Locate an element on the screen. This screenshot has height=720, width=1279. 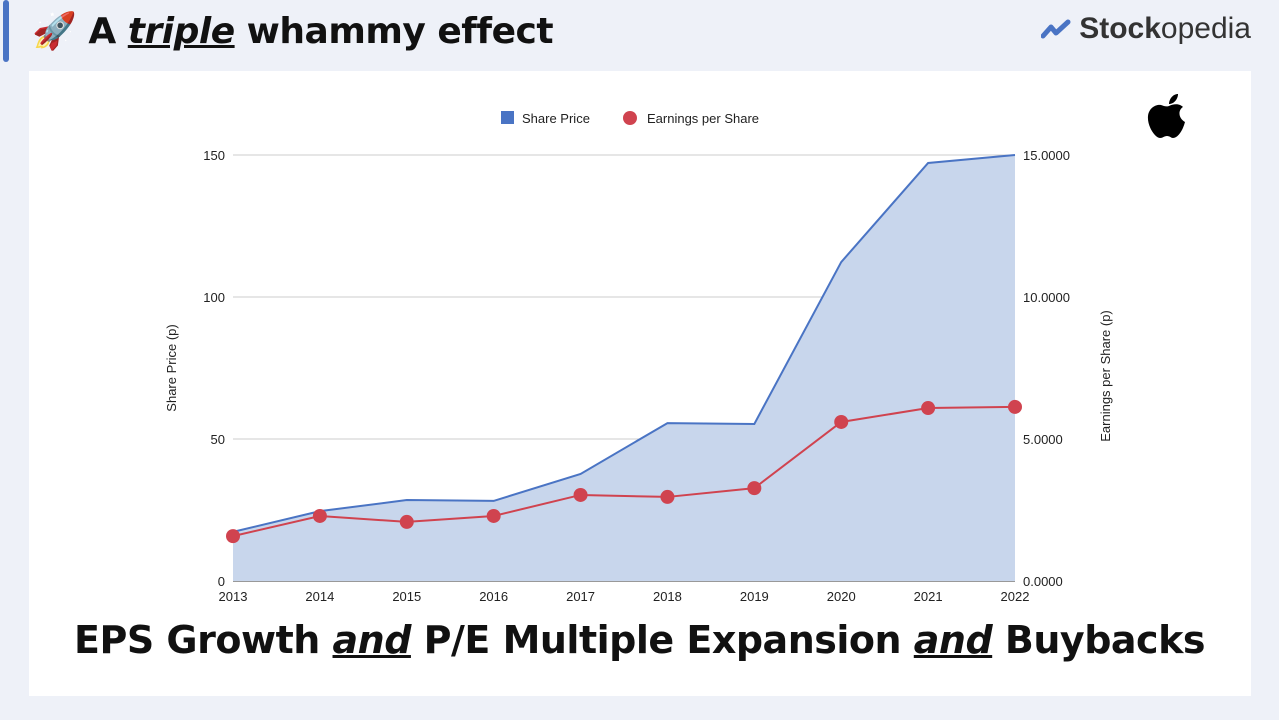
y-tick-label: 0 is located at coordinates (221, 581).